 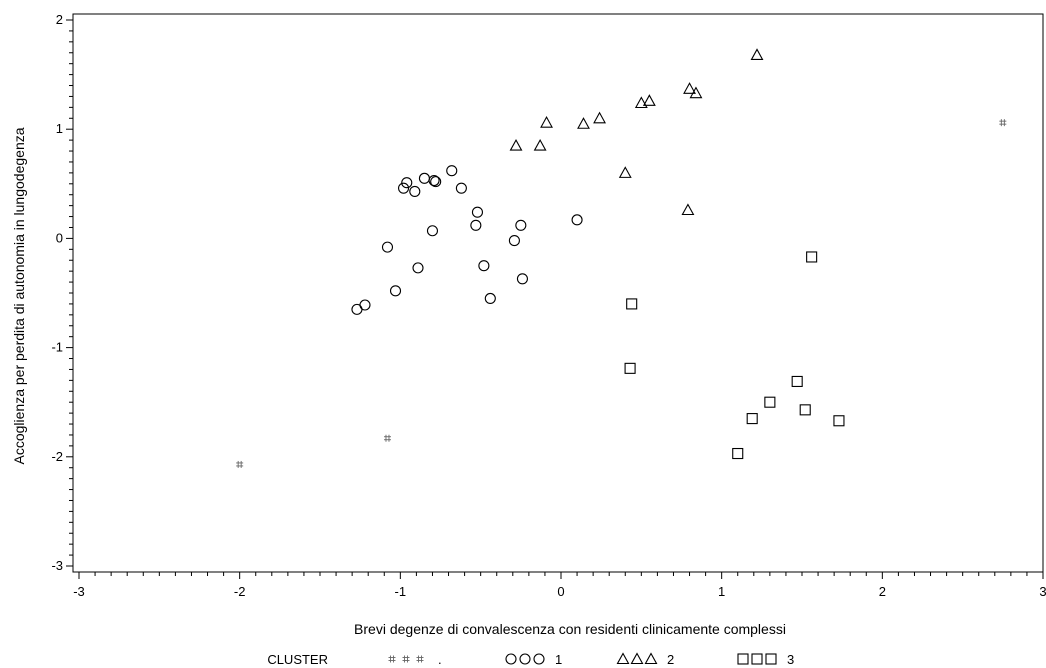 I want to click on x-tick-label: 2, so click(x=882, y=591).